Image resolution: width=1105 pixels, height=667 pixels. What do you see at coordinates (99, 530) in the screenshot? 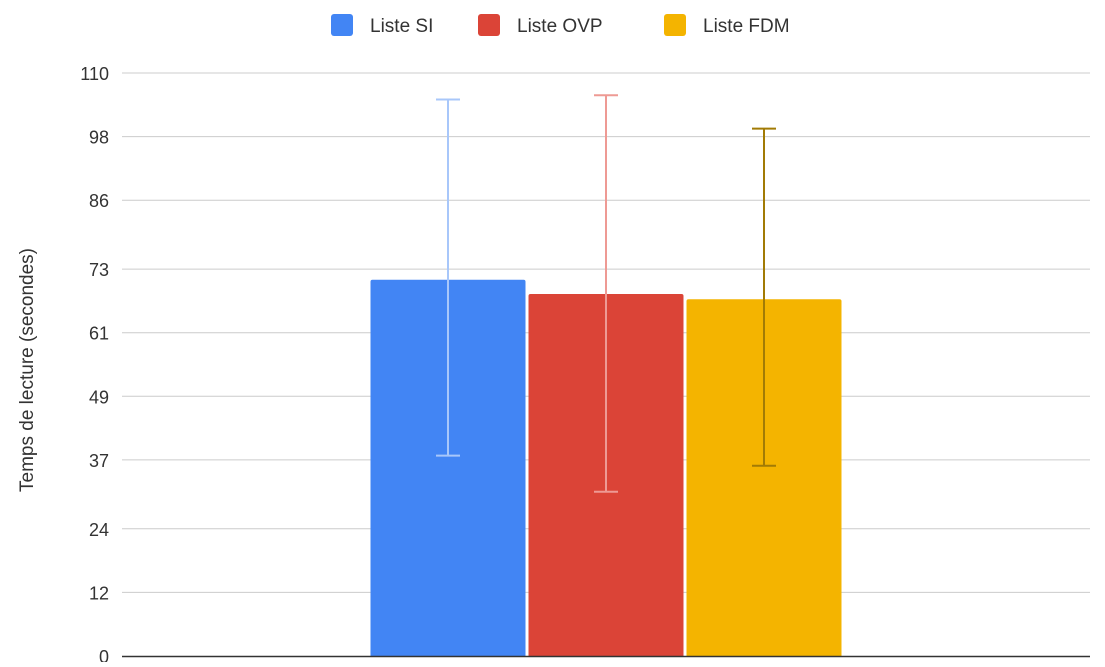
I see `y-tick-label: 24` at bounding box center [99, 530].